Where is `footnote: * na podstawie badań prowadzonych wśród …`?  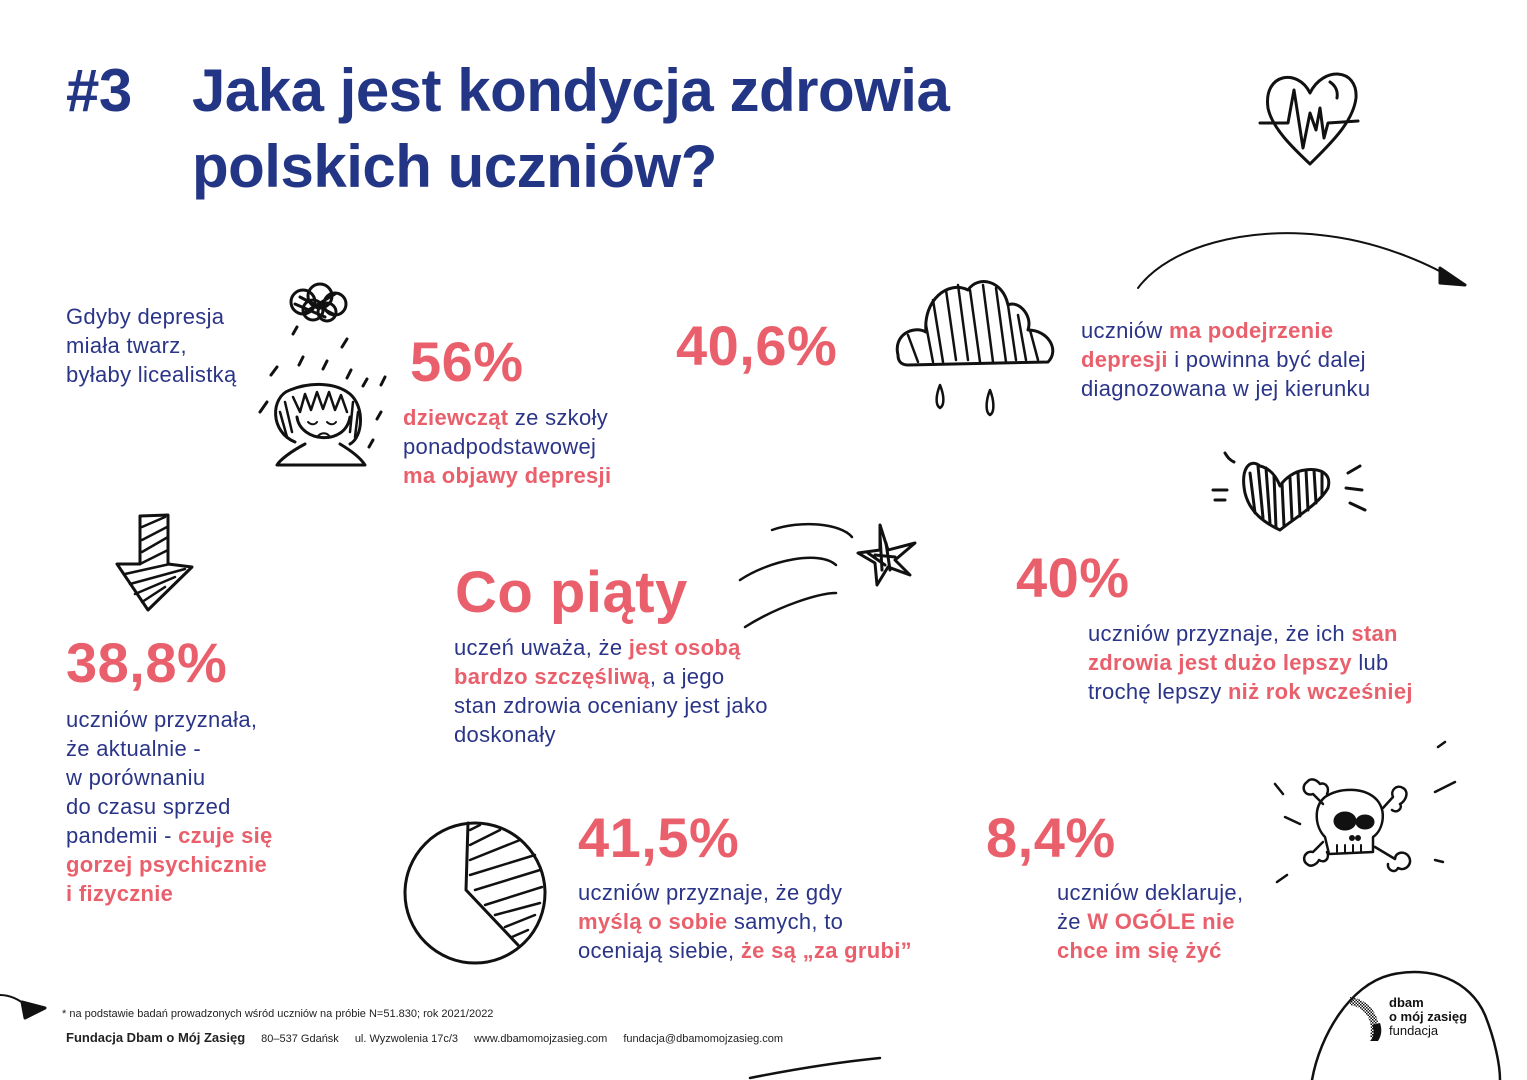
footnote: * na podstawie badań prowadzonych wśród … is located at coordinates (278, 1014).